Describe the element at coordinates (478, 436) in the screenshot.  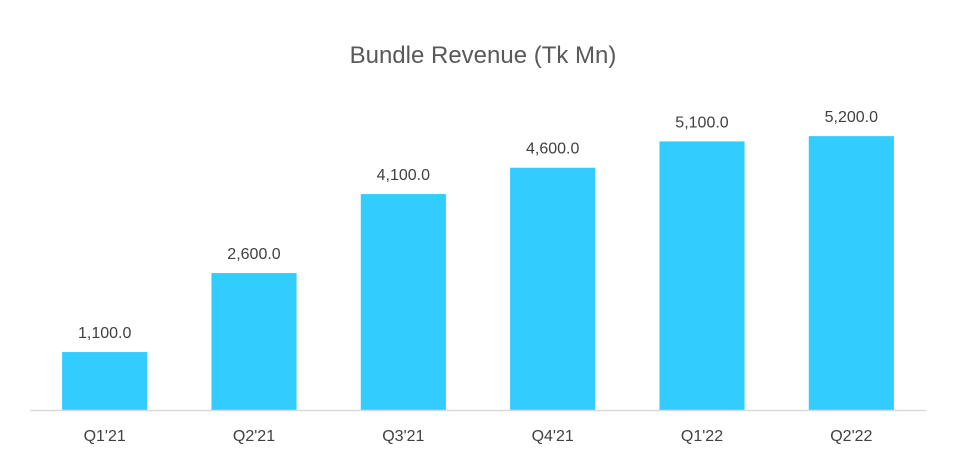
I see `x-tick-labels: Q1'21 Q2'21 Q3'21 Q4'21 Q1'22 Q2'22` at that location.